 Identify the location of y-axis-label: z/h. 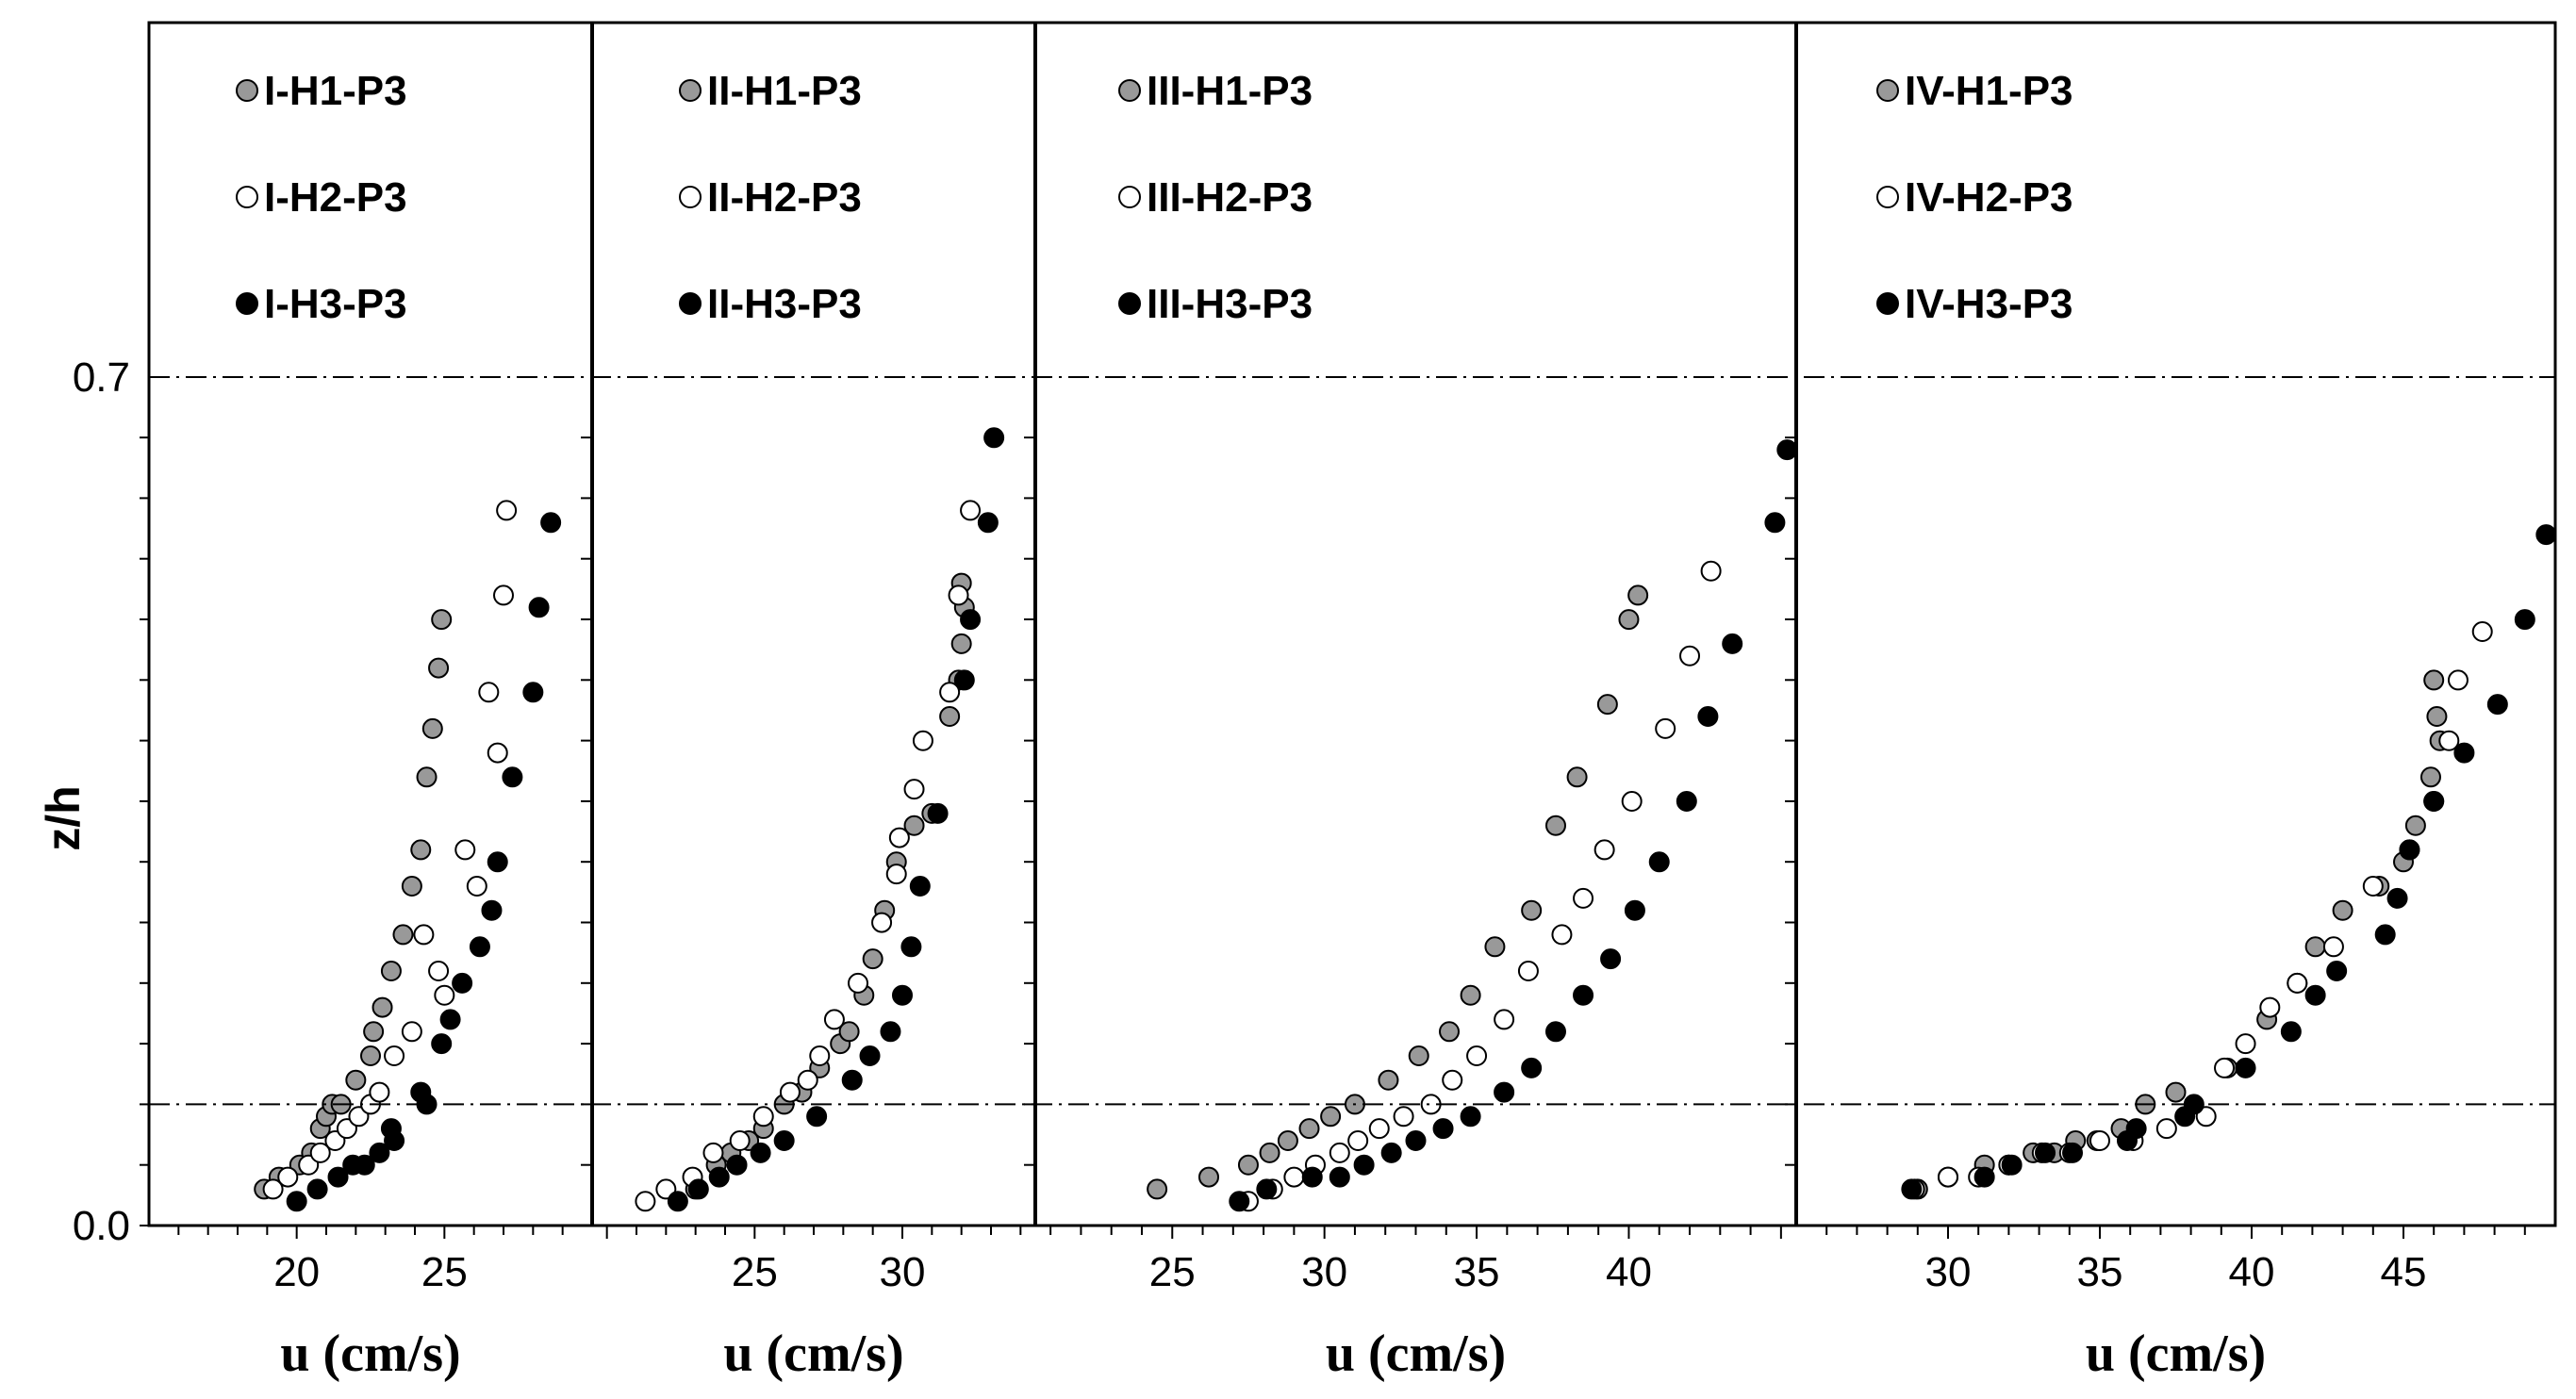
(63, 817).